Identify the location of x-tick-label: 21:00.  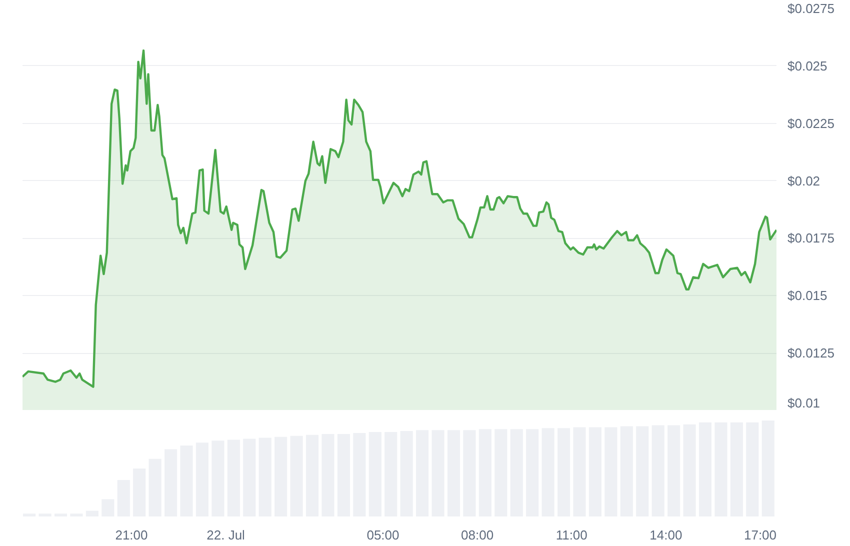
(131, 535).